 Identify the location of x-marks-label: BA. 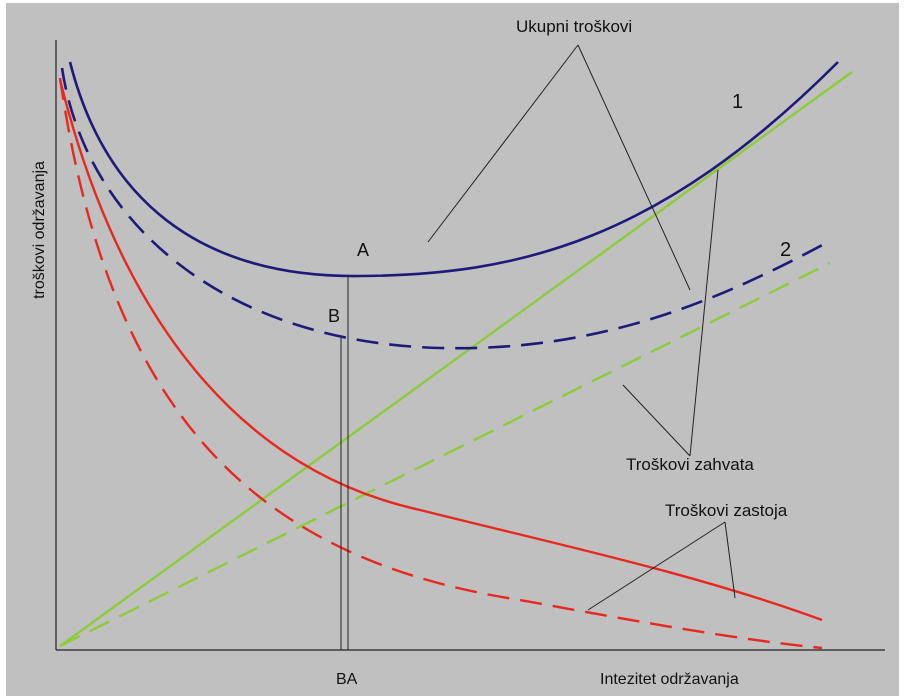
(347, 679).